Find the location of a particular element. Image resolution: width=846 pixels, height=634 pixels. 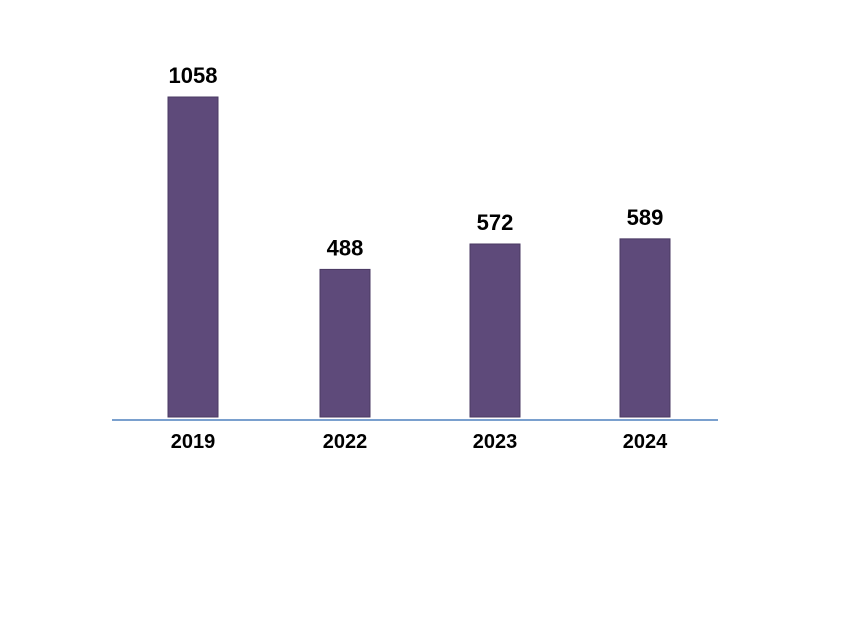

data-label-2019: 1058 is located at coordinates (193, 75).